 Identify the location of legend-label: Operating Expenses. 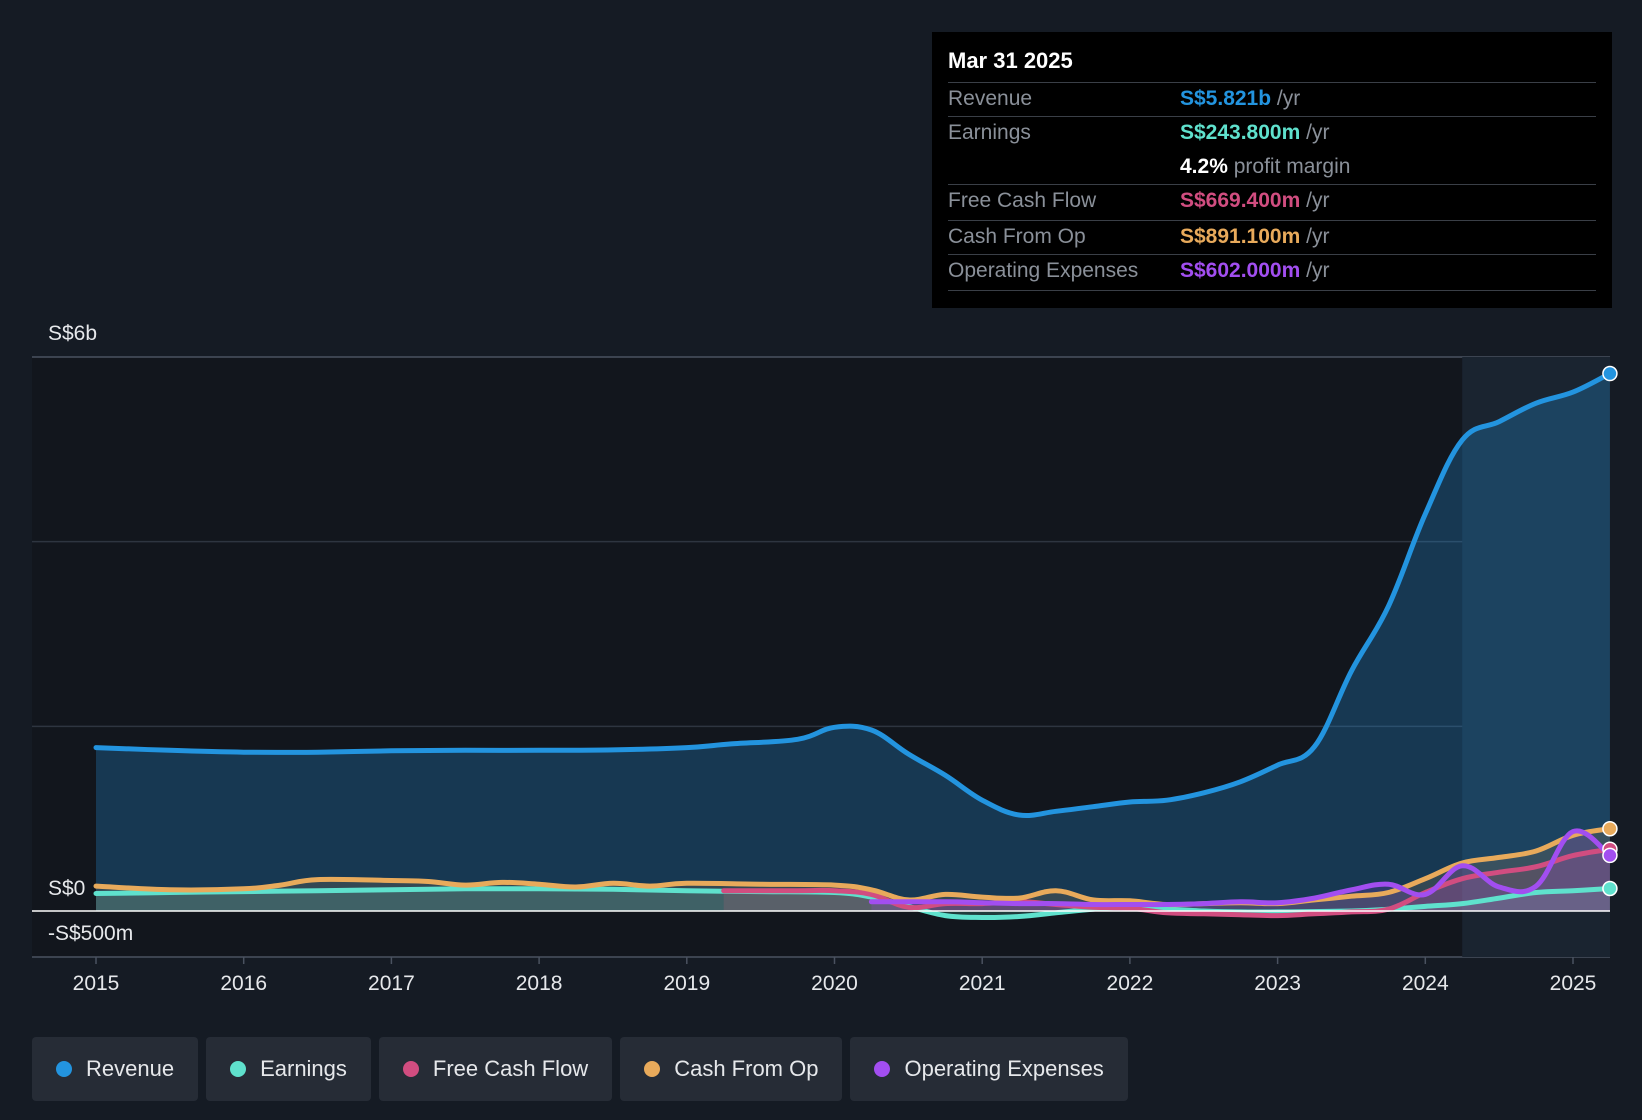
(1004, 1068).